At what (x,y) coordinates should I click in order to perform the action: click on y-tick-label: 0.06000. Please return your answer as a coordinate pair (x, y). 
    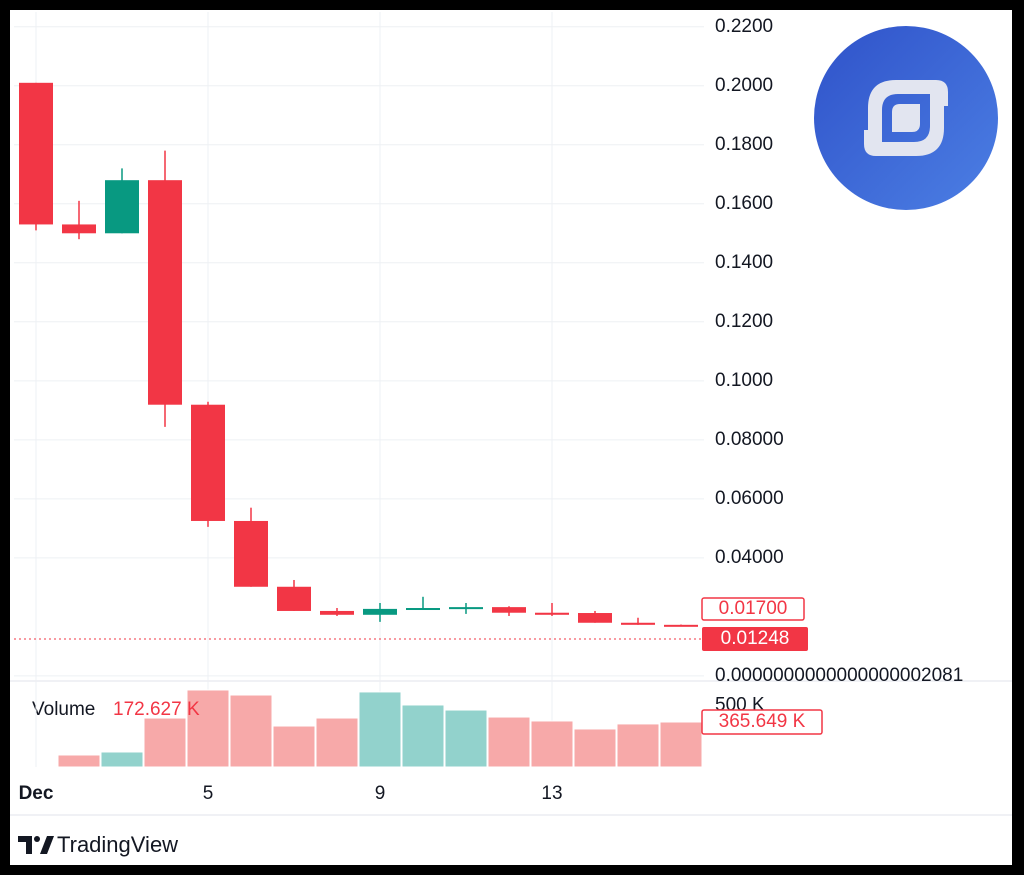
    Looking at the image, I should click on (749, 498).